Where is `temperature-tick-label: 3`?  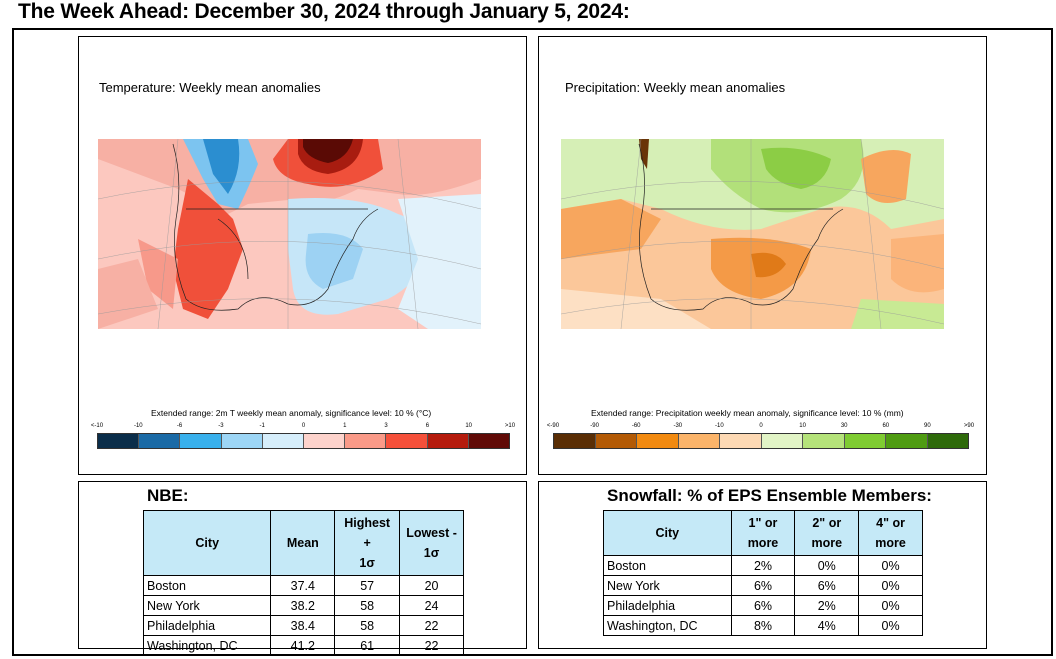
temperature-tick-label: 3 is located at coordinates (386, 426).